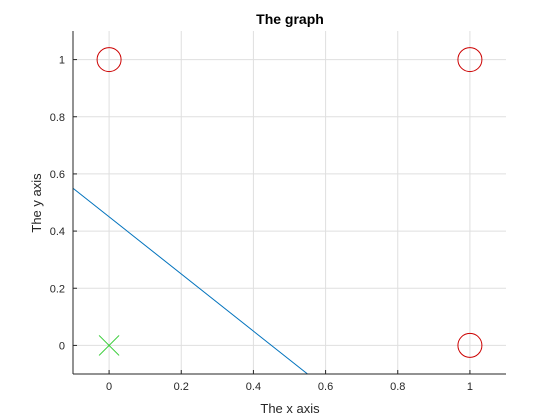 The height and width of the screenshot is (420, 560). Describe the element at coordinates (325, 387) in the screenshot. I see `x-tick-label: 0.6` at that location.